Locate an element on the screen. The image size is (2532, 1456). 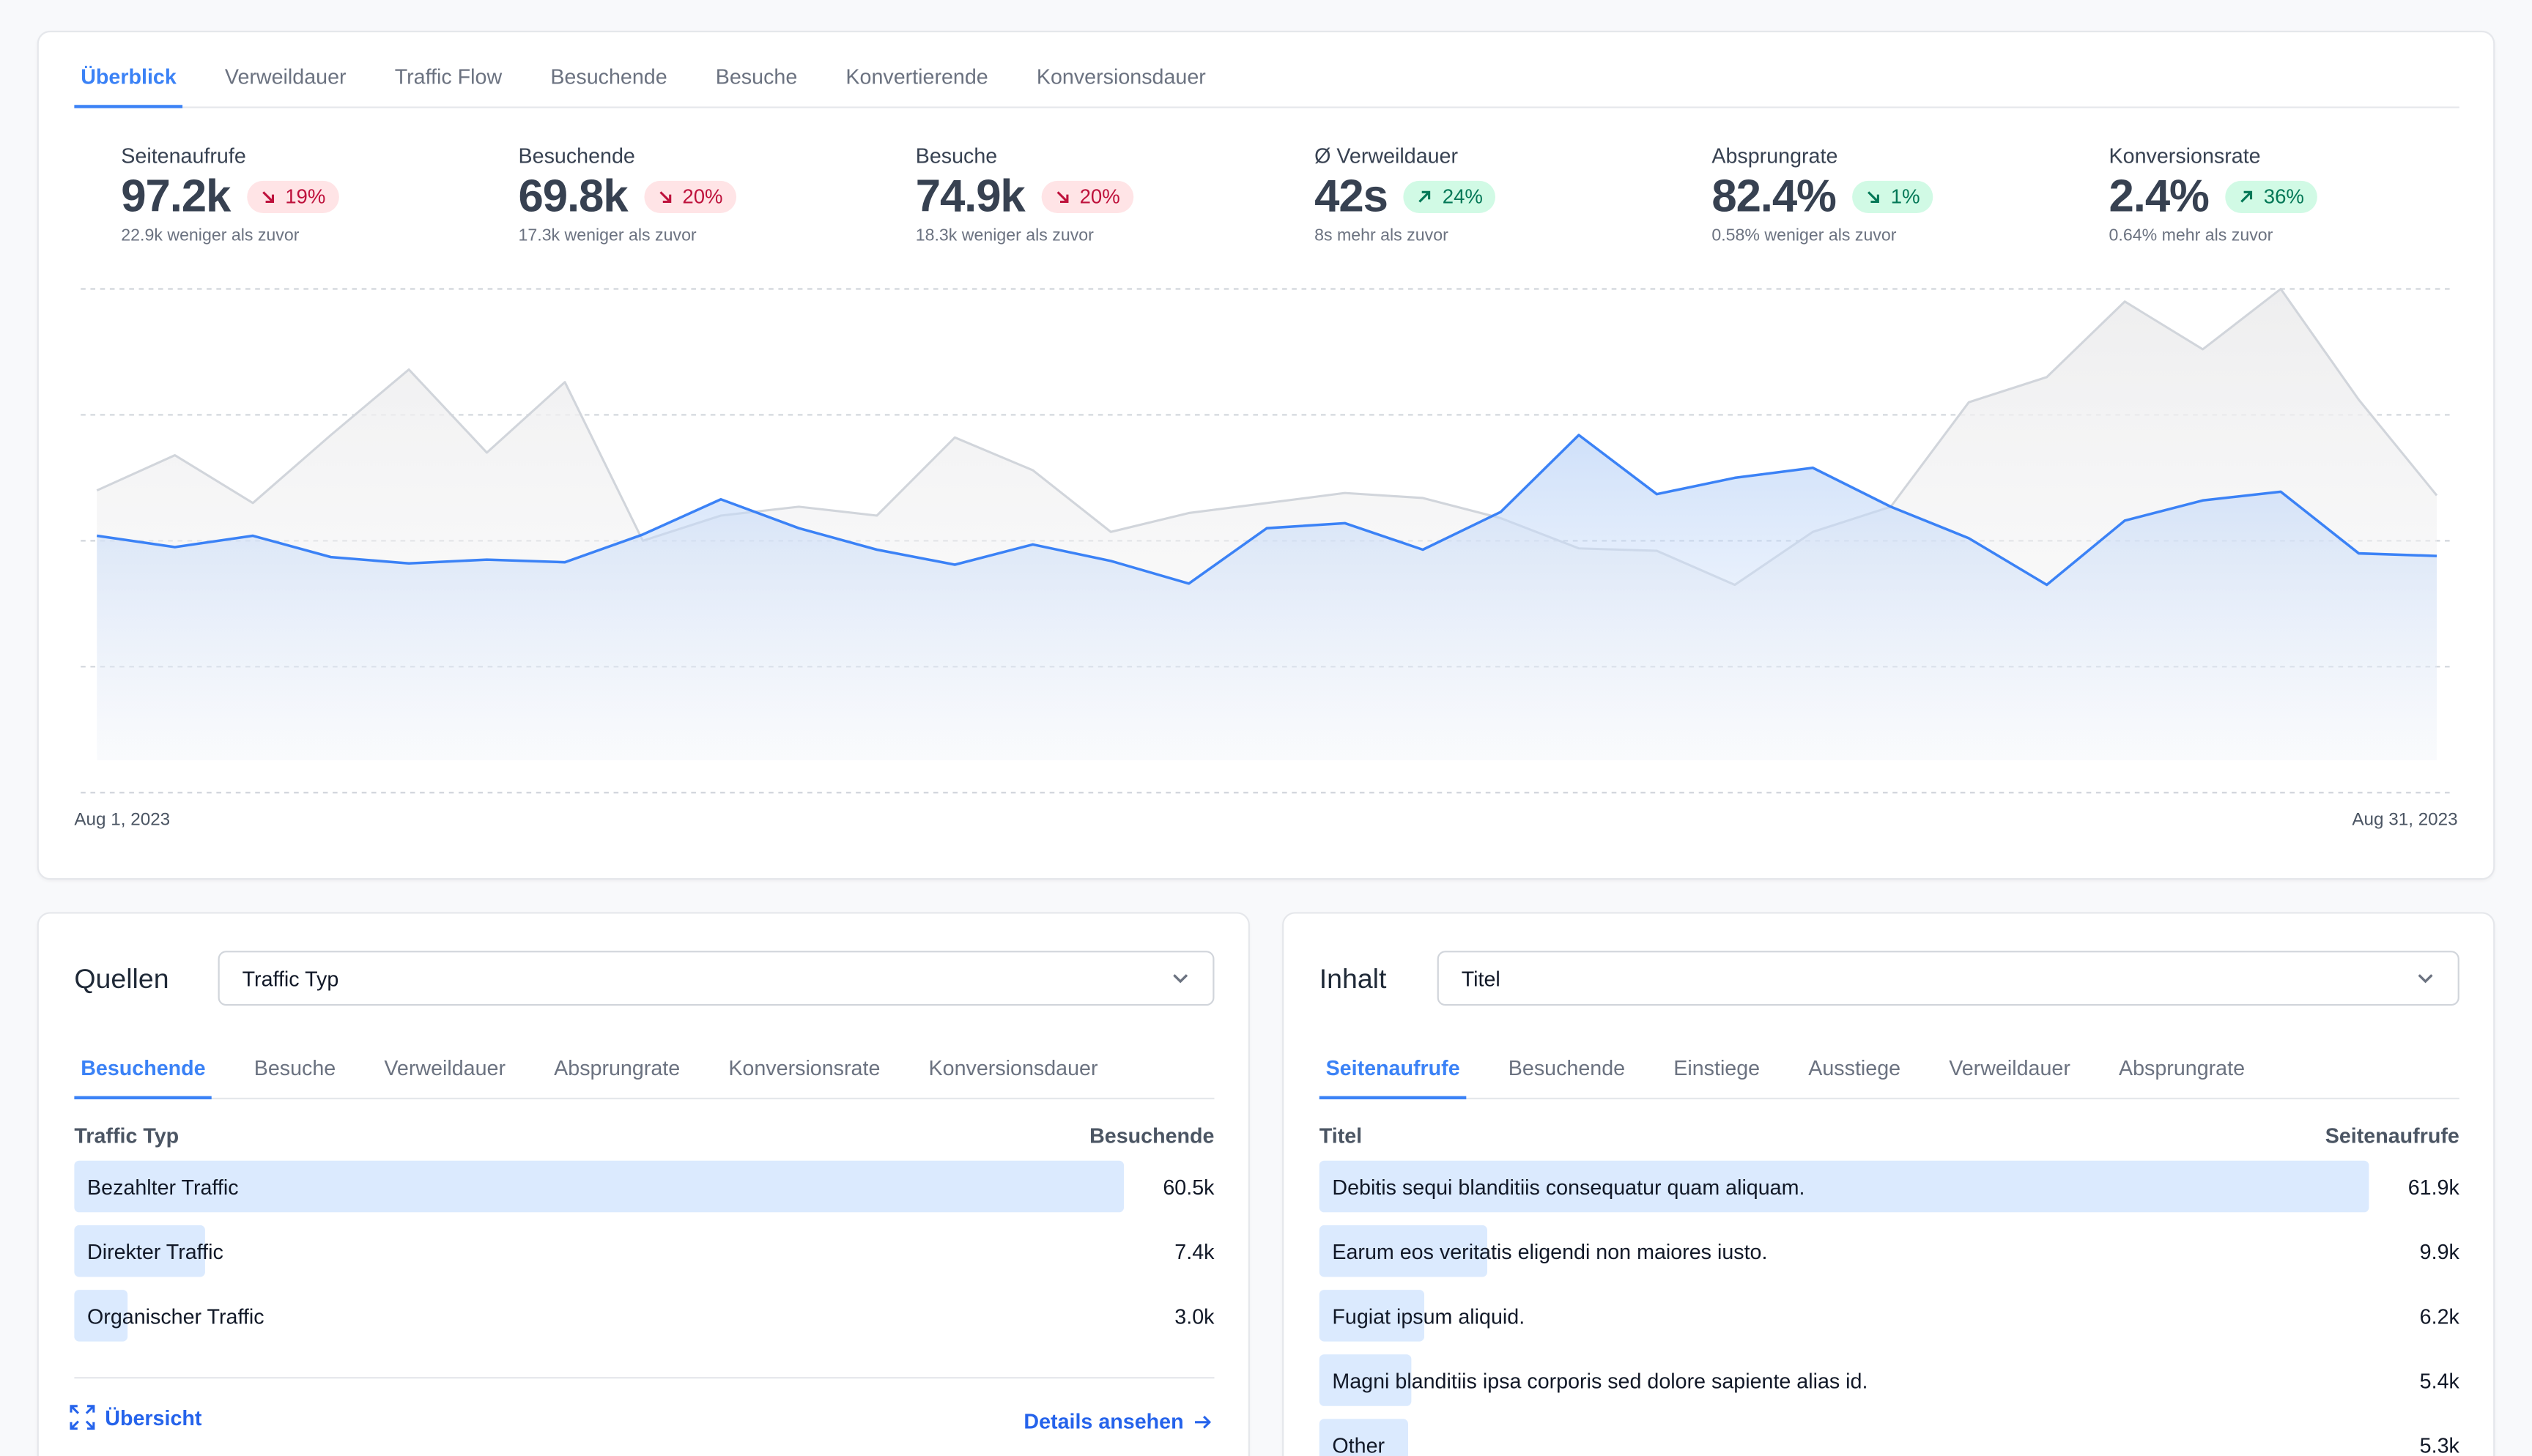
main-tab-besuche: Besuche is located at coordinates (756, 76).